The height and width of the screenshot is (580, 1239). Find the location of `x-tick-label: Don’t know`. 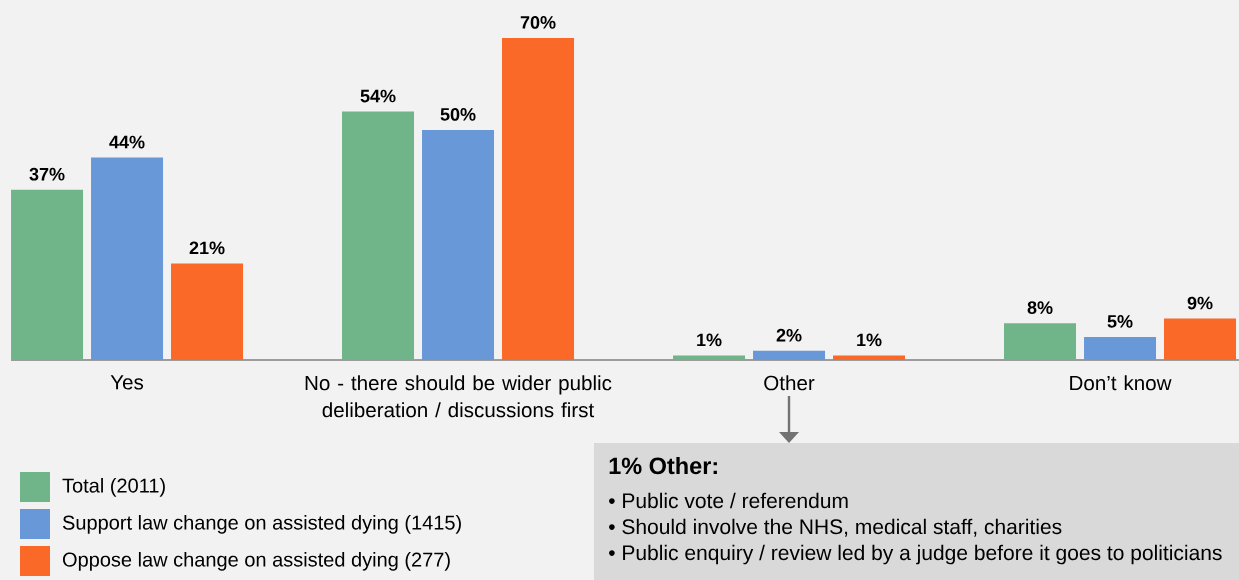

x-tick-label: Don’t know is located at coordinates (1121, 383).